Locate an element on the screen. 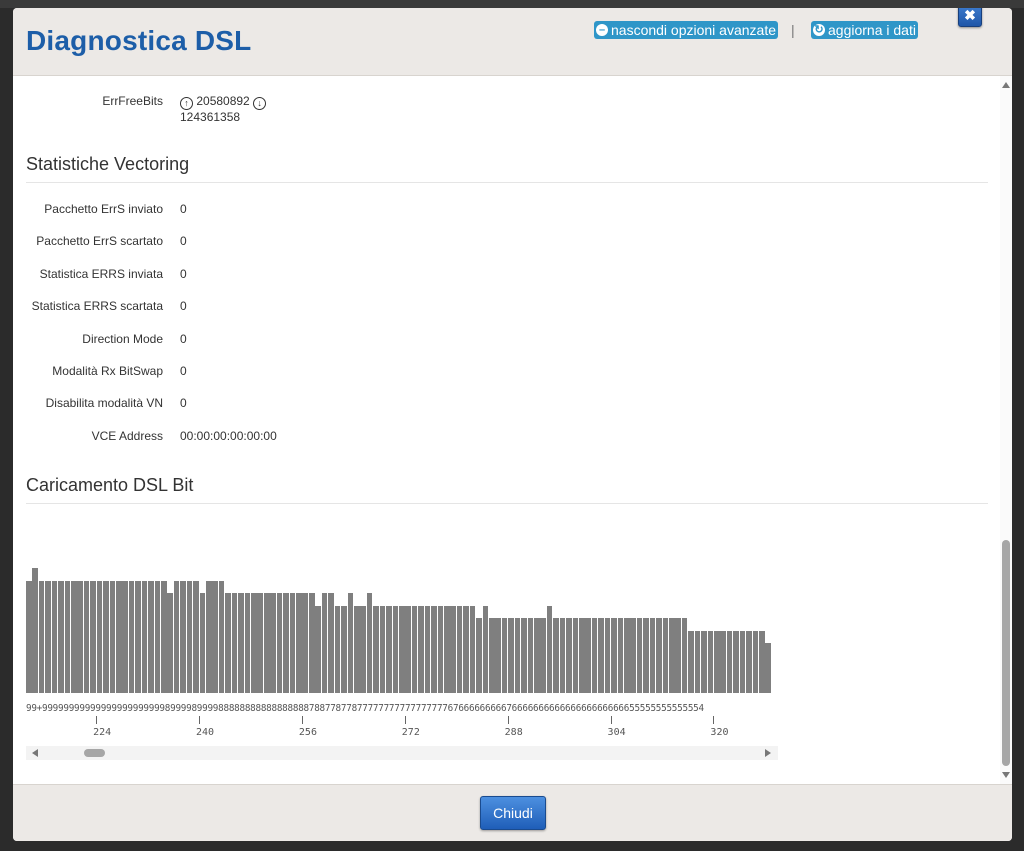  errfreebits-up-value: 20580892 is located at coordinates (223, 101).